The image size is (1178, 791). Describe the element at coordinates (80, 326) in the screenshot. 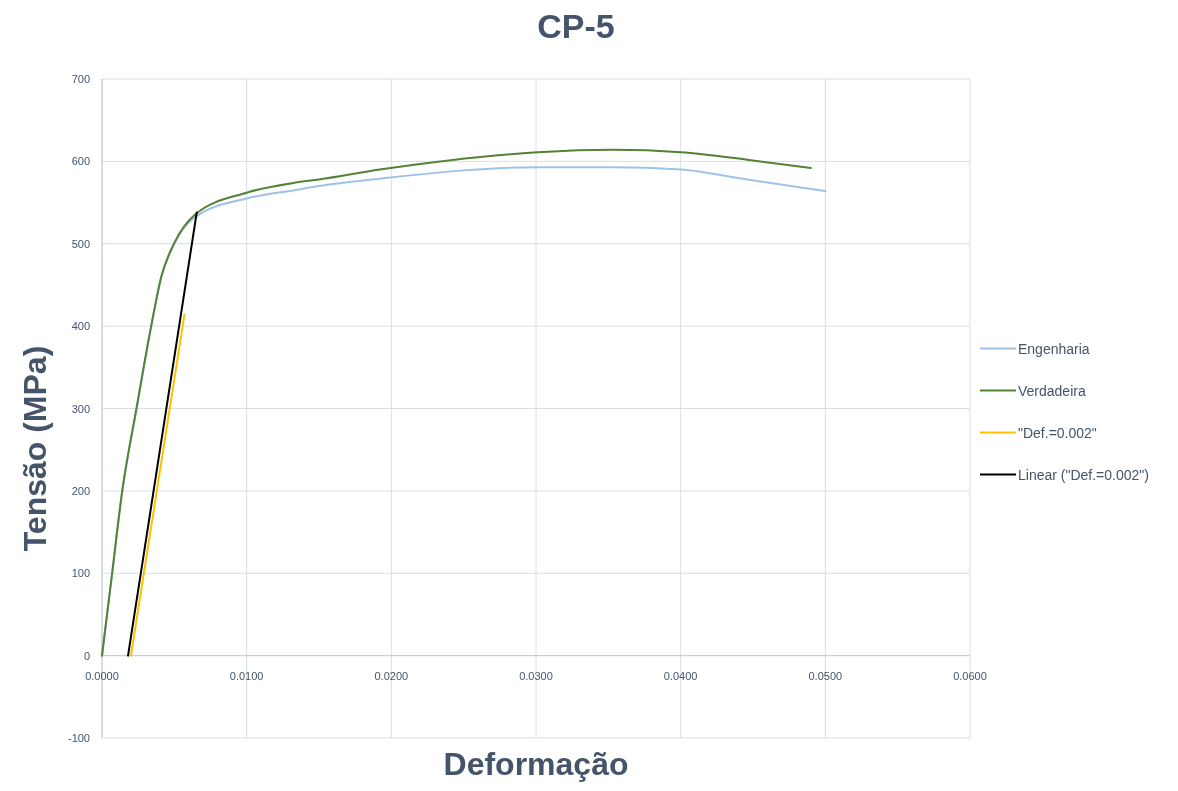

I see `y-tick-label: 400` at that location.